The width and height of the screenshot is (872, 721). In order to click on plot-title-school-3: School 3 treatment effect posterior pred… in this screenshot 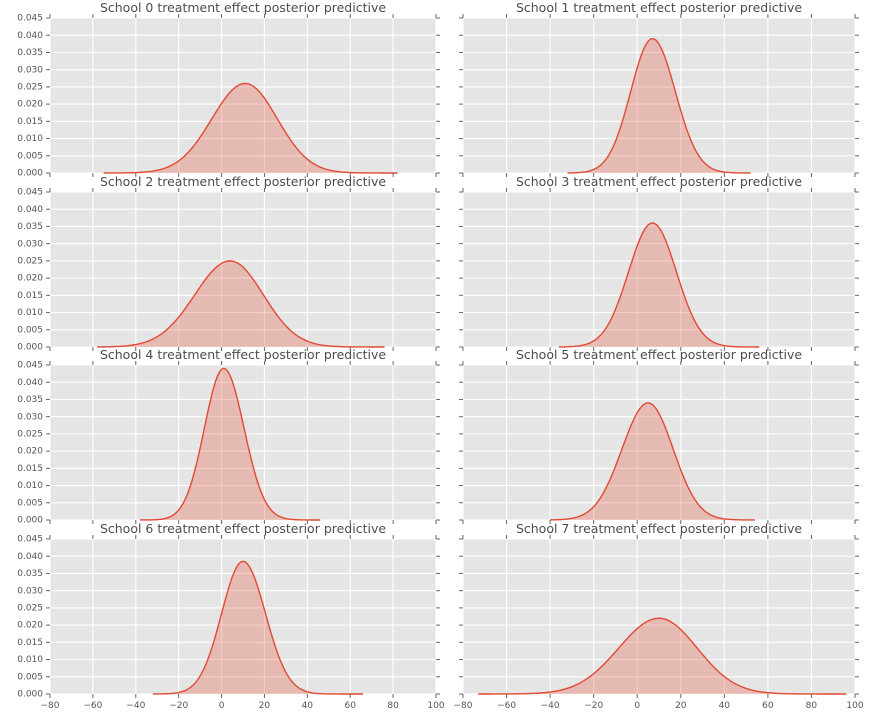, I will do `click(659, 181)`.